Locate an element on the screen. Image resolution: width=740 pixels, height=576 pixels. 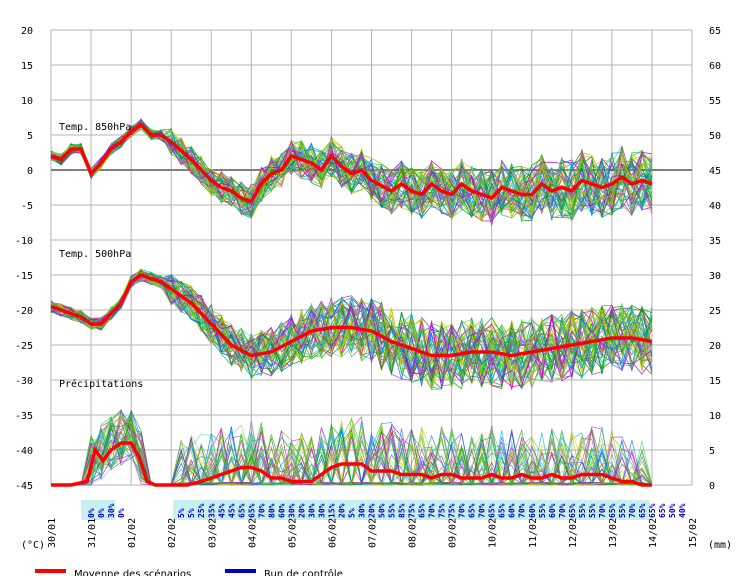
left-tick-label: -40 is located at coordinates (24, 451).